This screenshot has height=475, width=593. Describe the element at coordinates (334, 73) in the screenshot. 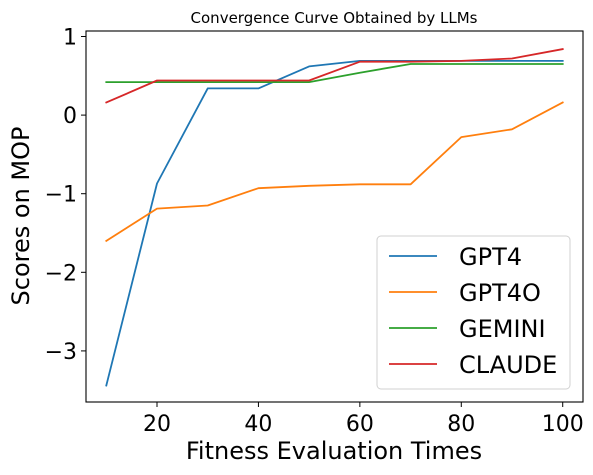

I see `series-line-gemini` at that location.